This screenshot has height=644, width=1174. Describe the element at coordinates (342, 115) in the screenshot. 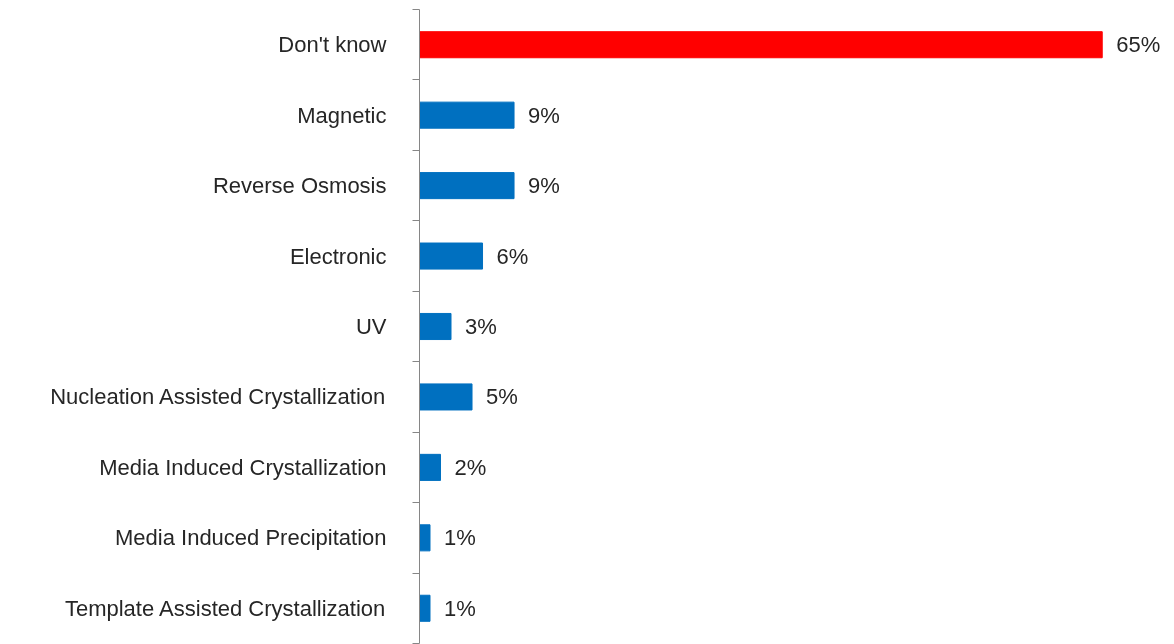

I see `y-tick-label: Magnetic` at that location.